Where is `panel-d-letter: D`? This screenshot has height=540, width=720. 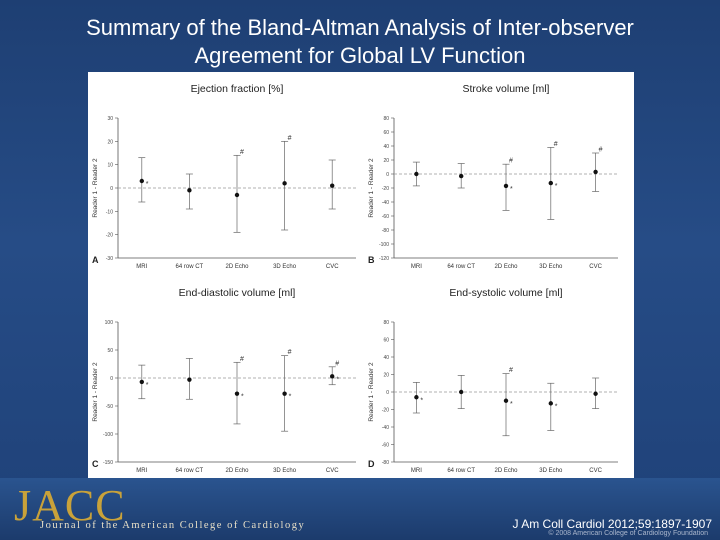
panel-d-letter: D is located at coordinates (371, 464).